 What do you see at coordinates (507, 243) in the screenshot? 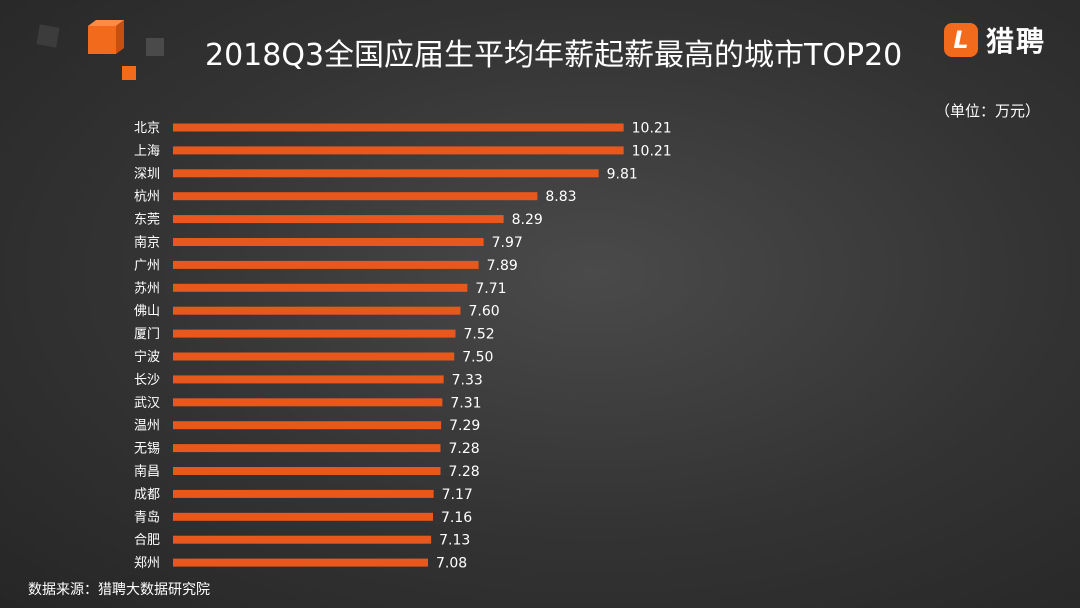
I see `value-label: 7.97` at bounding box center [507, 243].